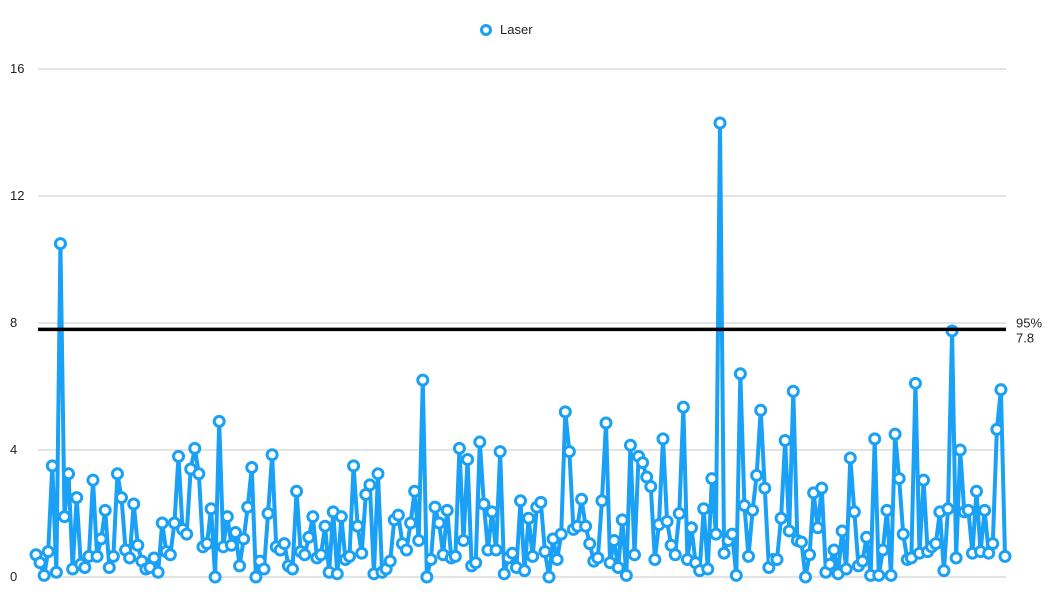  I want to click on y-axis-tick-labels: 0 4 8 12 16, so click(17, 322).